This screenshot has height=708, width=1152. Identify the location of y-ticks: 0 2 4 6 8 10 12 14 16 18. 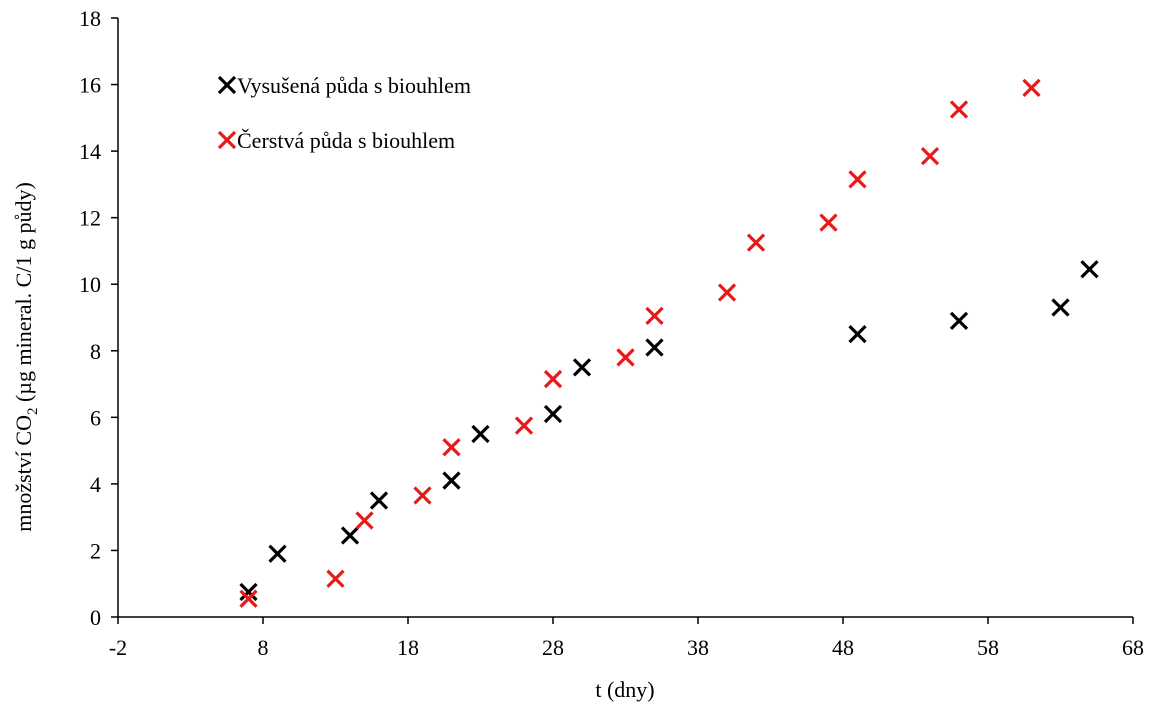
(98, 318).